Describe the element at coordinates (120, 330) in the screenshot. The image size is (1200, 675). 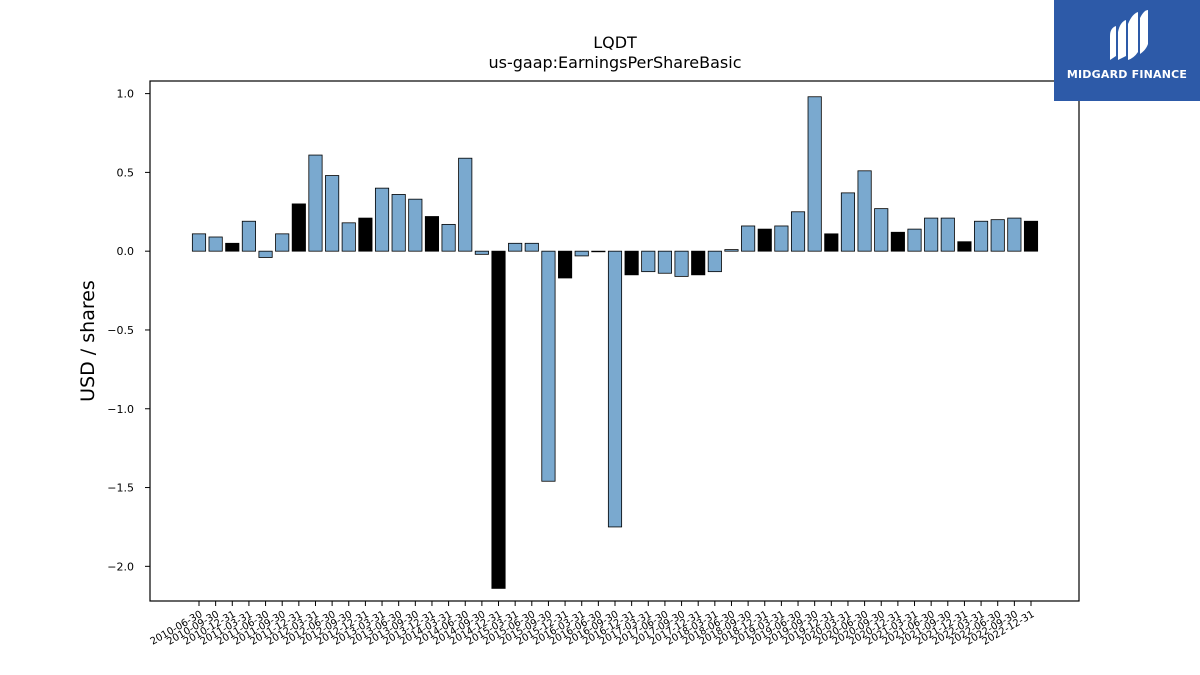
I see `y-tick-label: −0.5` at that location.